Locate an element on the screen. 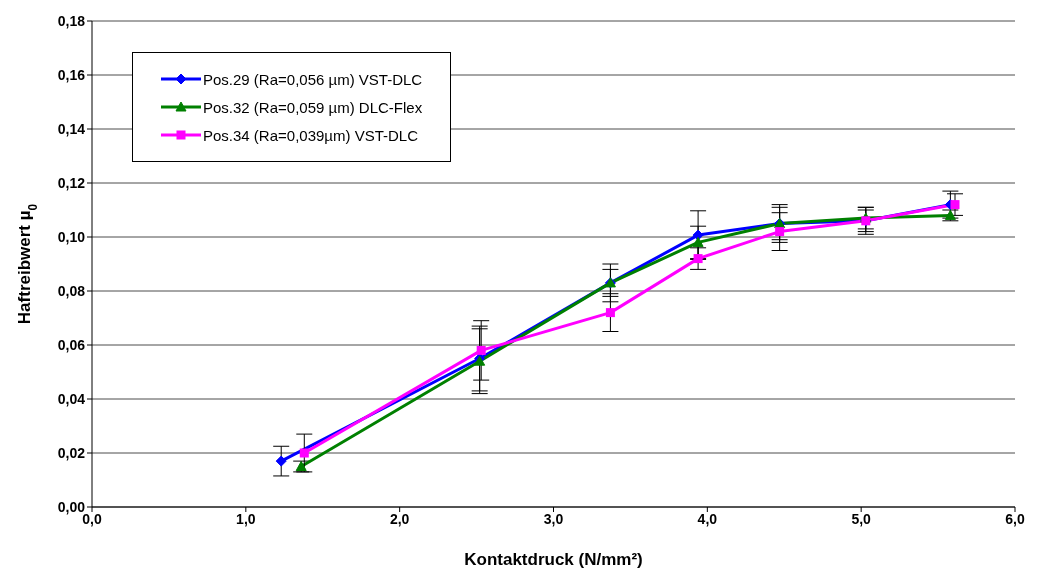  x-tick-label: 1,0 is located at coordinates (246, 518).